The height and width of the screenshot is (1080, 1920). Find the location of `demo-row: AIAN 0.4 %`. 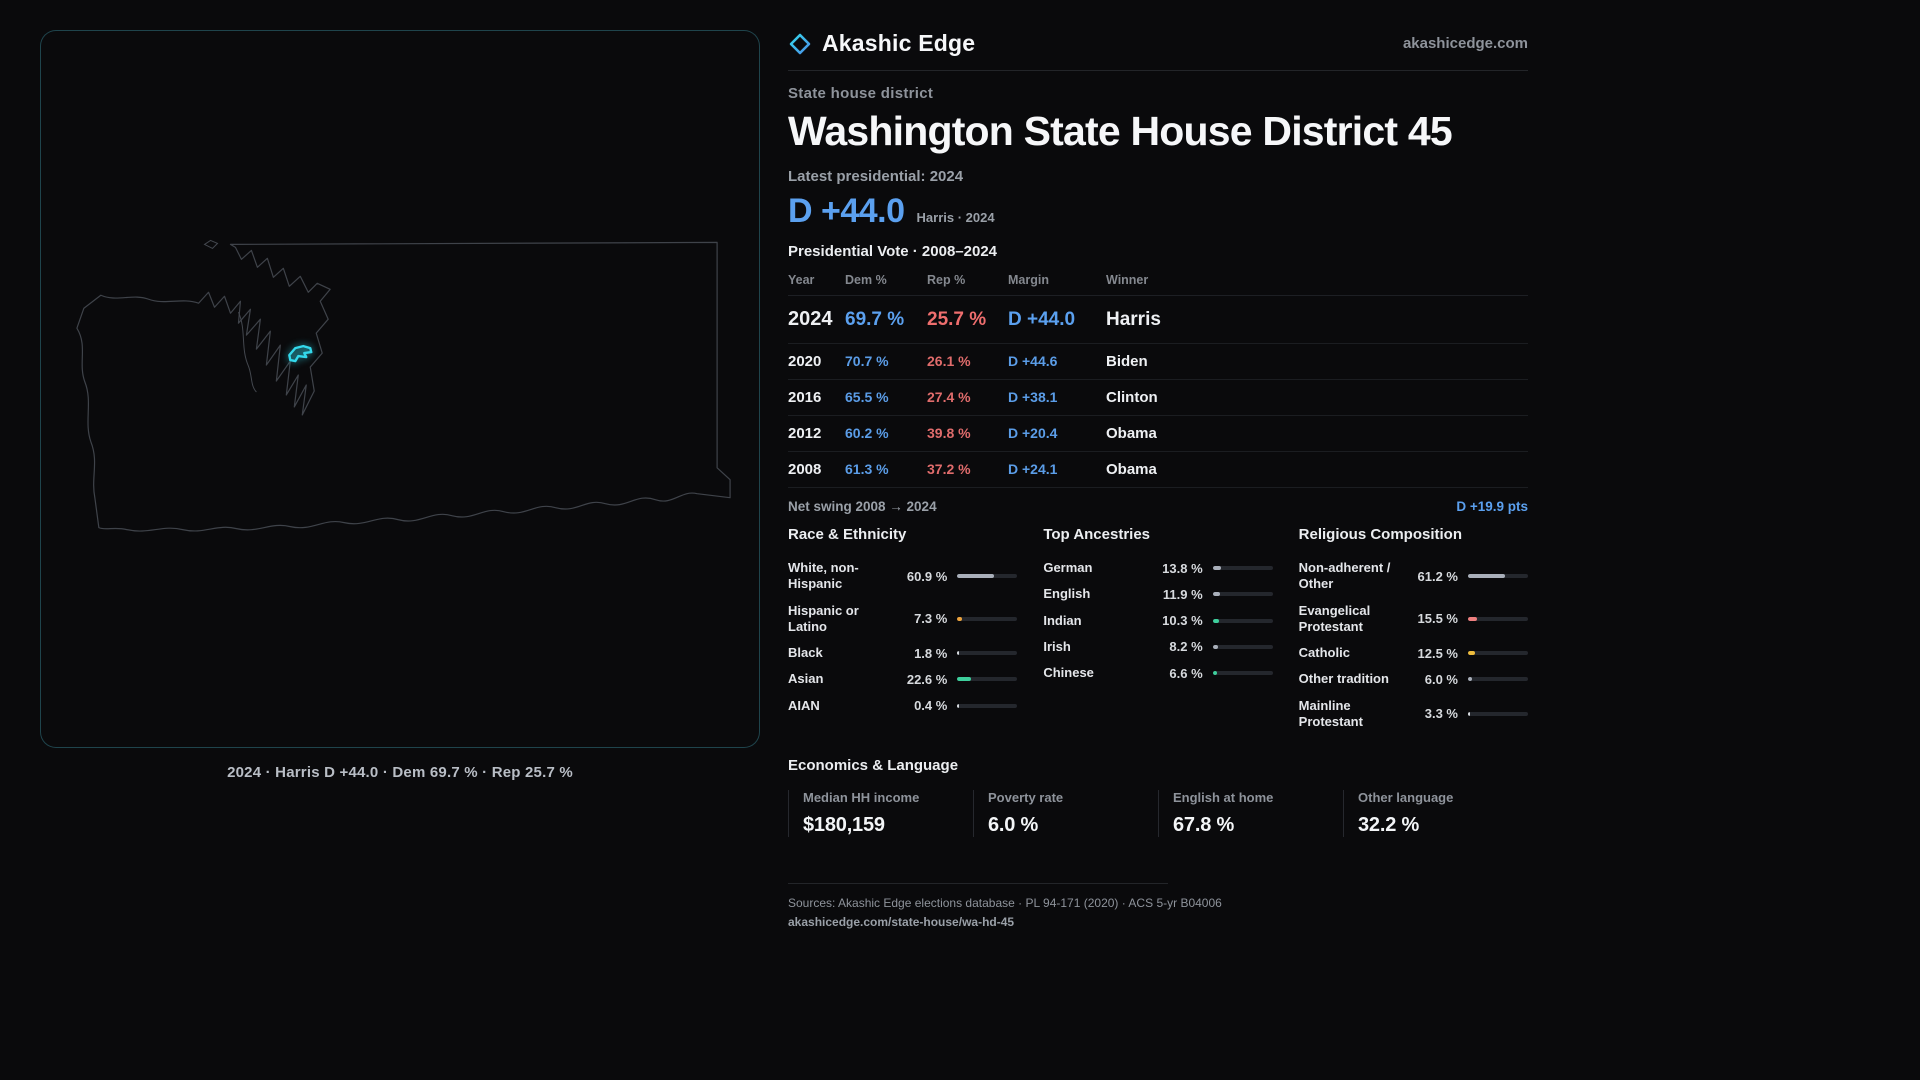

demo-row: AIAN 0.4 % is located at coordinates (903, 706).